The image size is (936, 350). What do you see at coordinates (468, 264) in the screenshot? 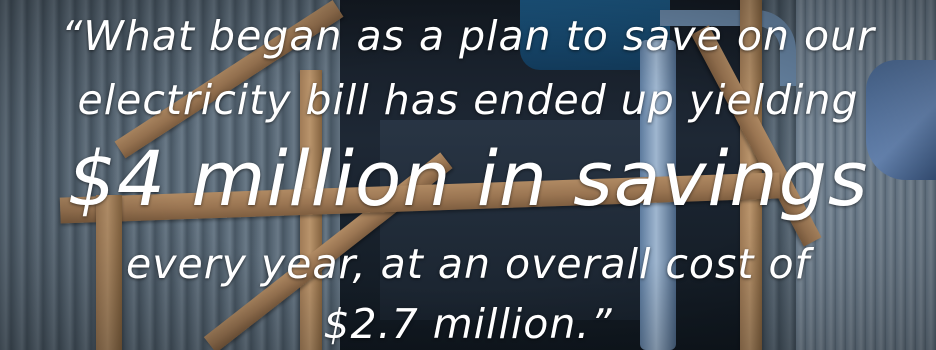
I see `quote-line: every year, at an overall cost of` at bounding box center [468, 264].